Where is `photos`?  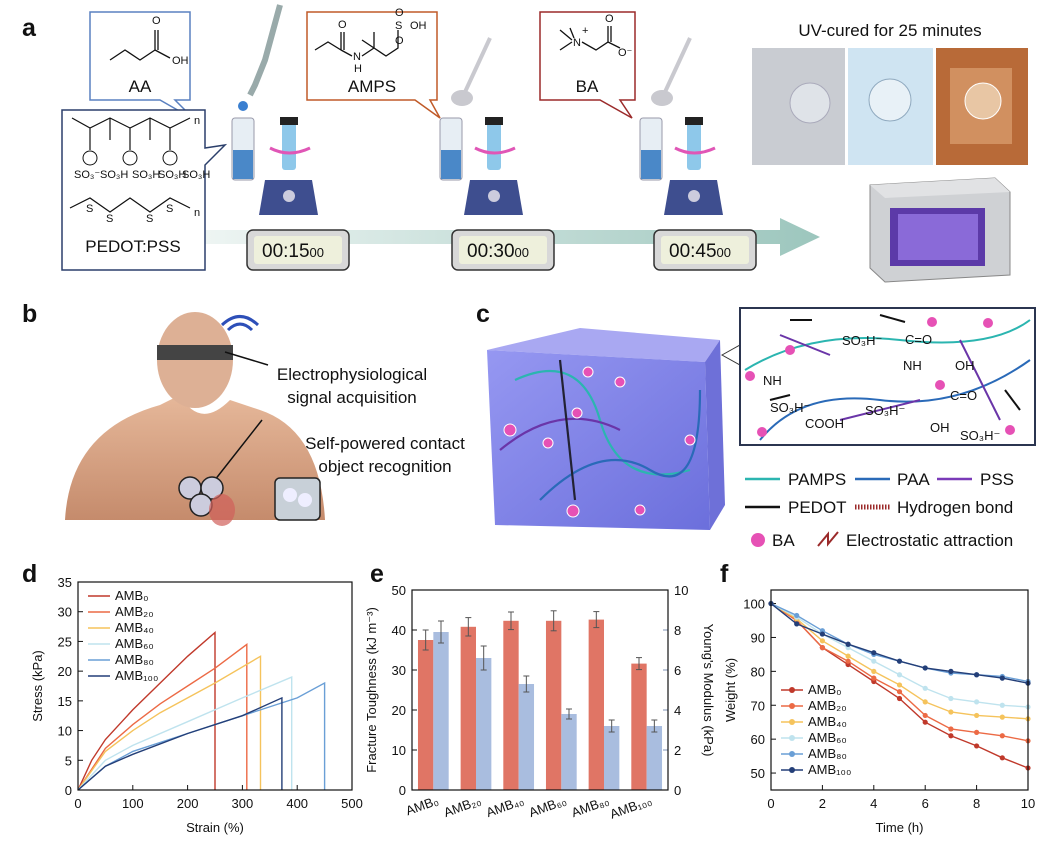 photos is located at coordinates (890, 106).